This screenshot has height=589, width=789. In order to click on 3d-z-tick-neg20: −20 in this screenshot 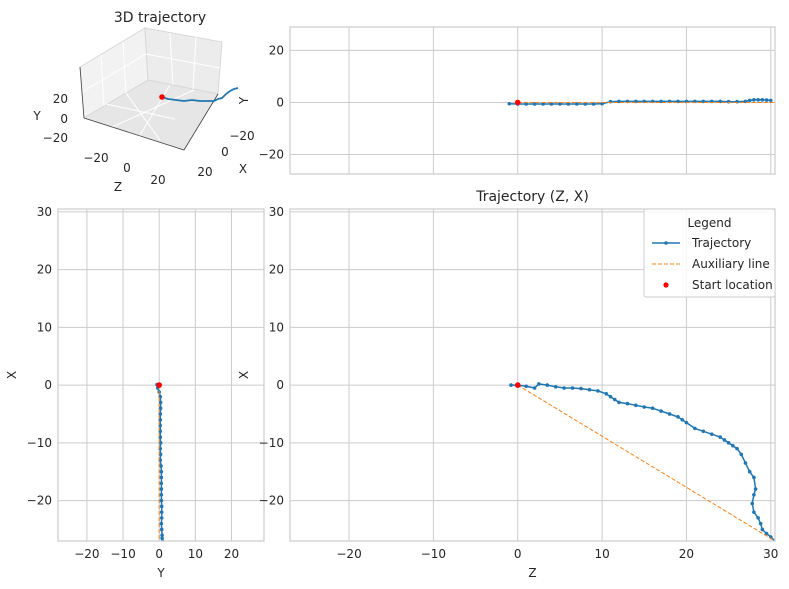, I will do `click(95, 158)`.